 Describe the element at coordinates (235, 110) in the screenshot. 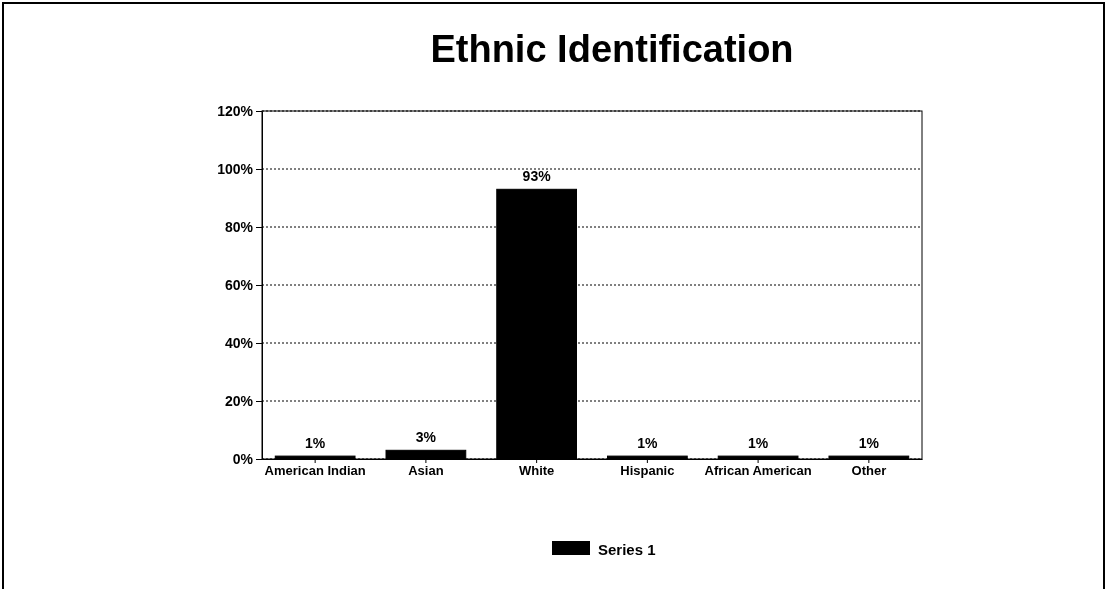

I see `y-tick-label: 120%` at that location.